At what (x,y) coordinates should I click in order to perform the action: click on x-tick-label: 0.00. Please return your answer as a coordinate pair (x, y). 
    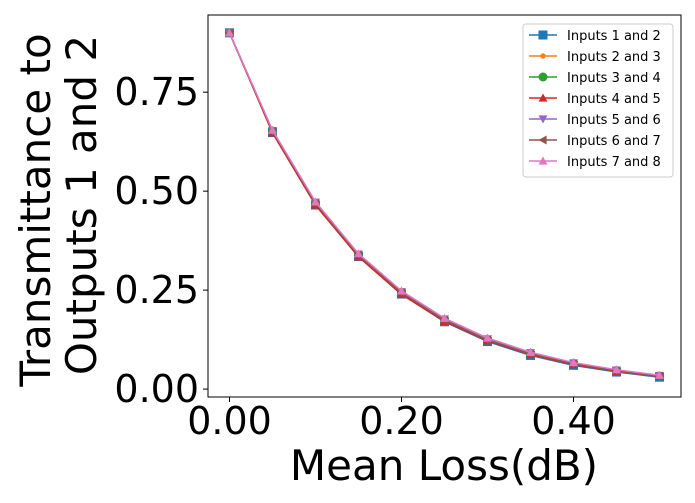
    Looking at the image, I should click on (229, 421).